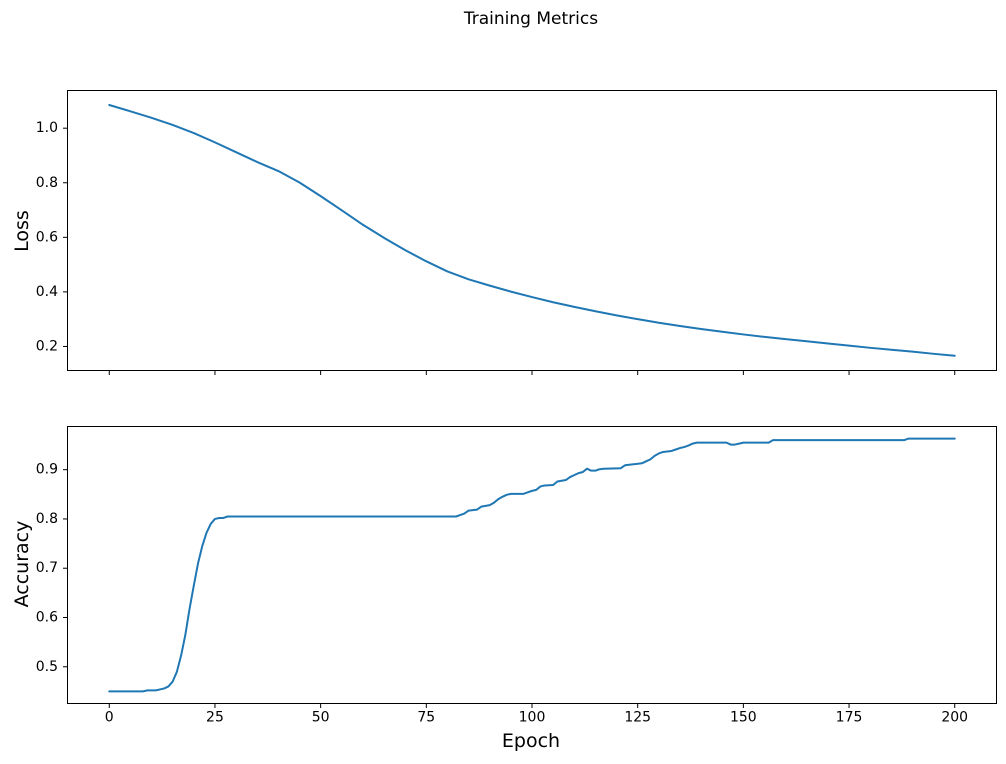 This screenshot has width=1006, height=764. Describe the element at coordinates (22, 231) in the screenshot. I see `loss-y-axis-label: Loss` at that location.